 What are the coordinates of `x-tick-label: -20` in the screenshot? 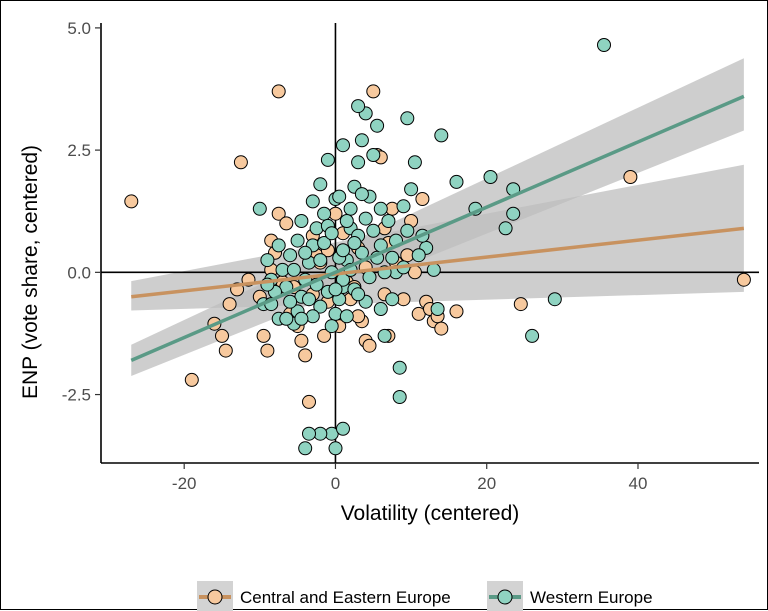 It's located at (184, 483).